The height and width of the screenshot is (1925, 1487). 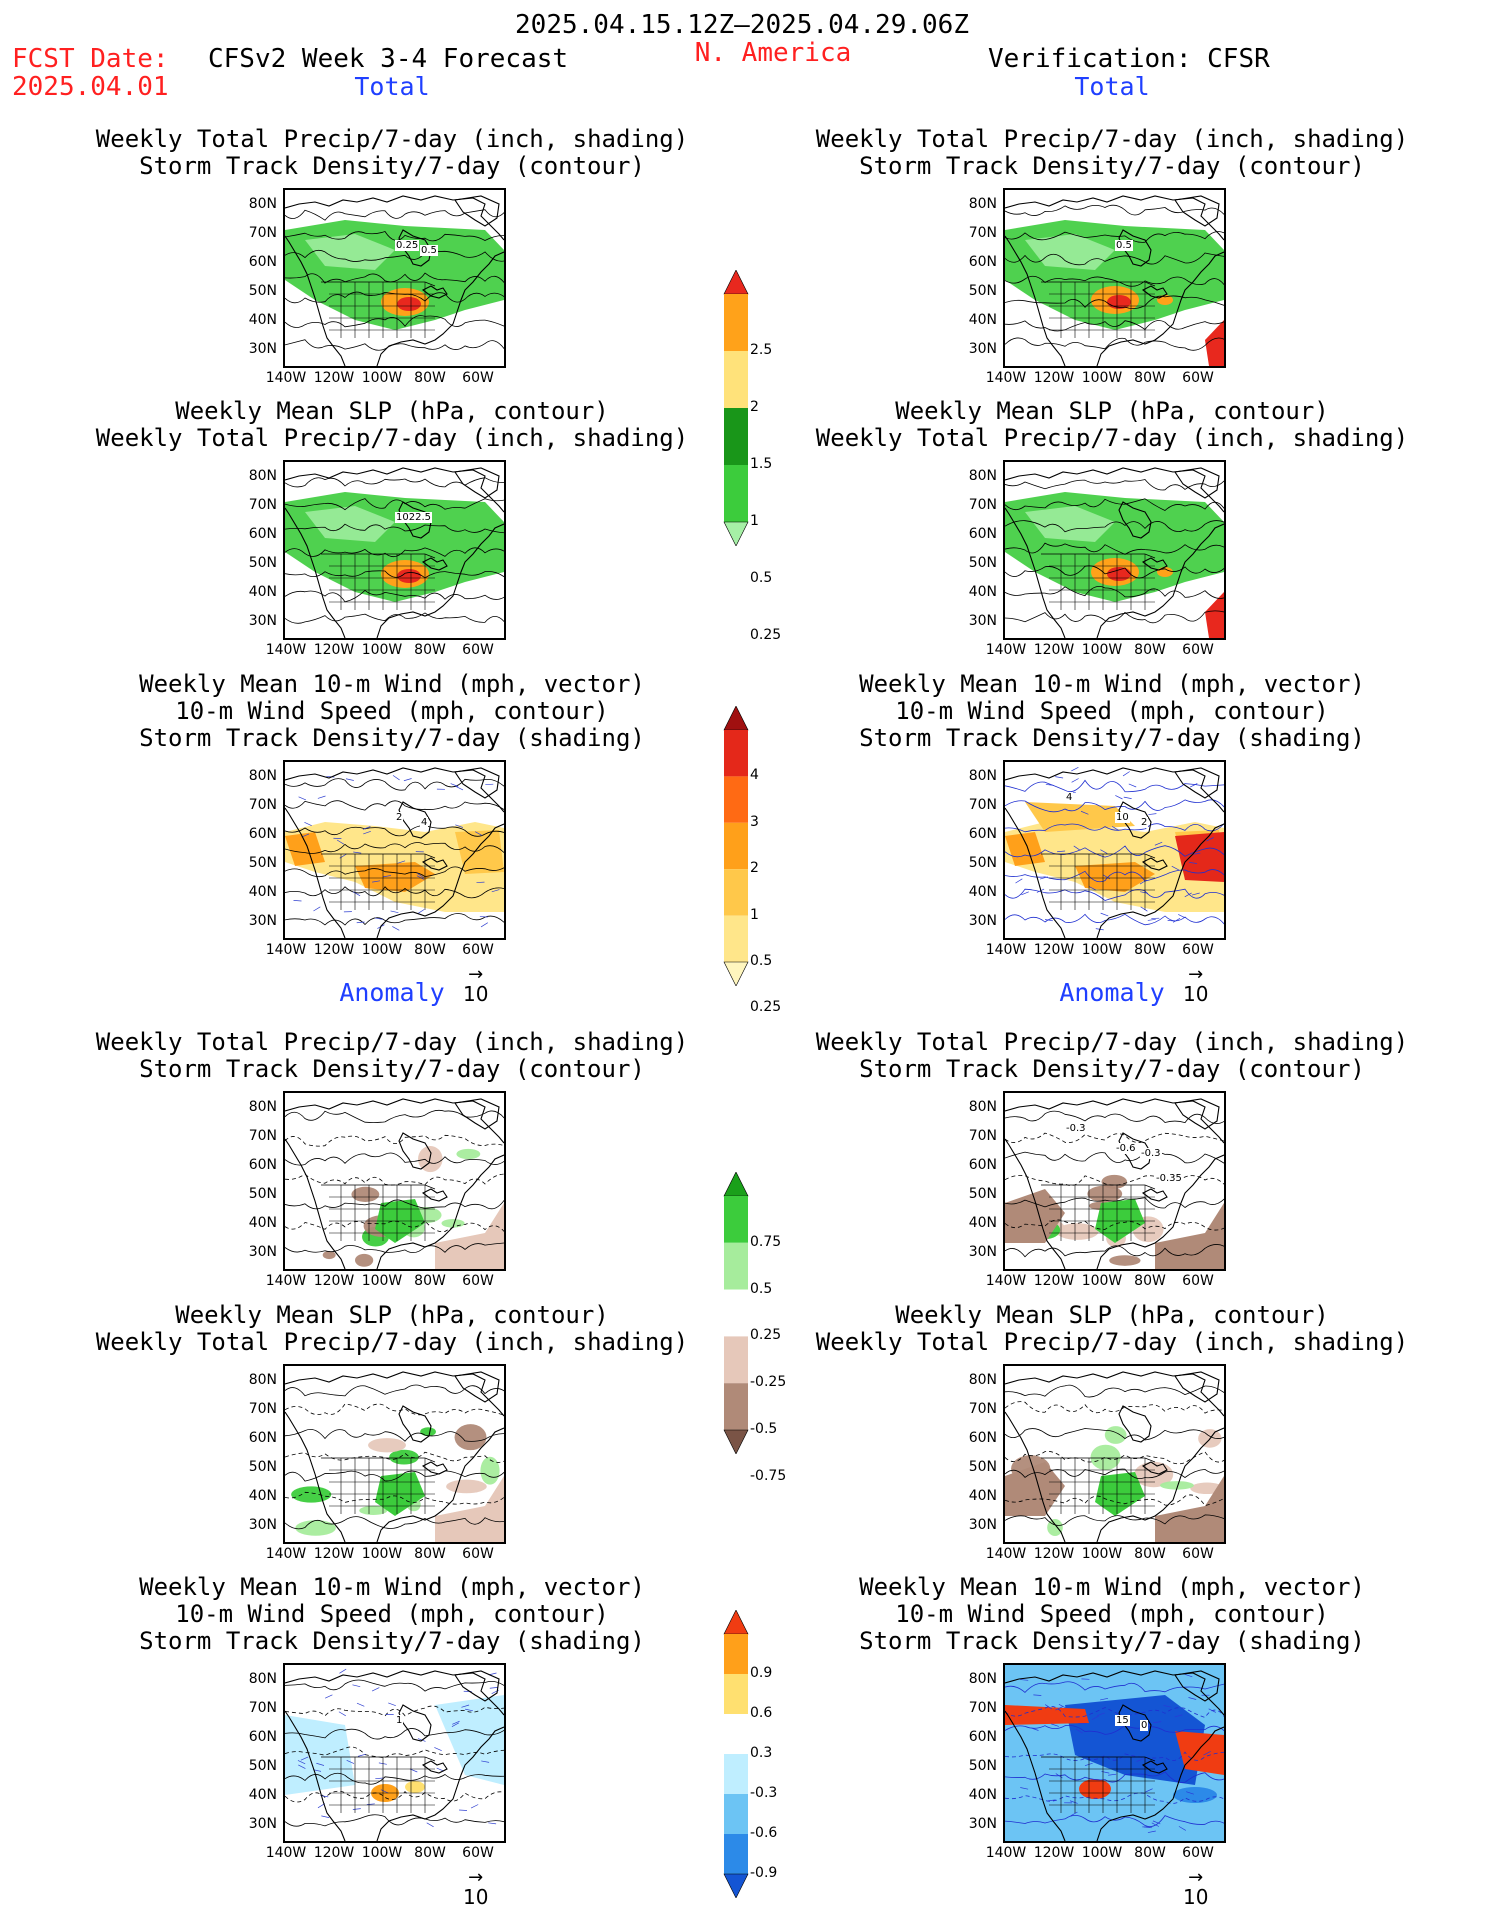 I want to click on vector-reference-value: 10, so click(x=476, y=1897).